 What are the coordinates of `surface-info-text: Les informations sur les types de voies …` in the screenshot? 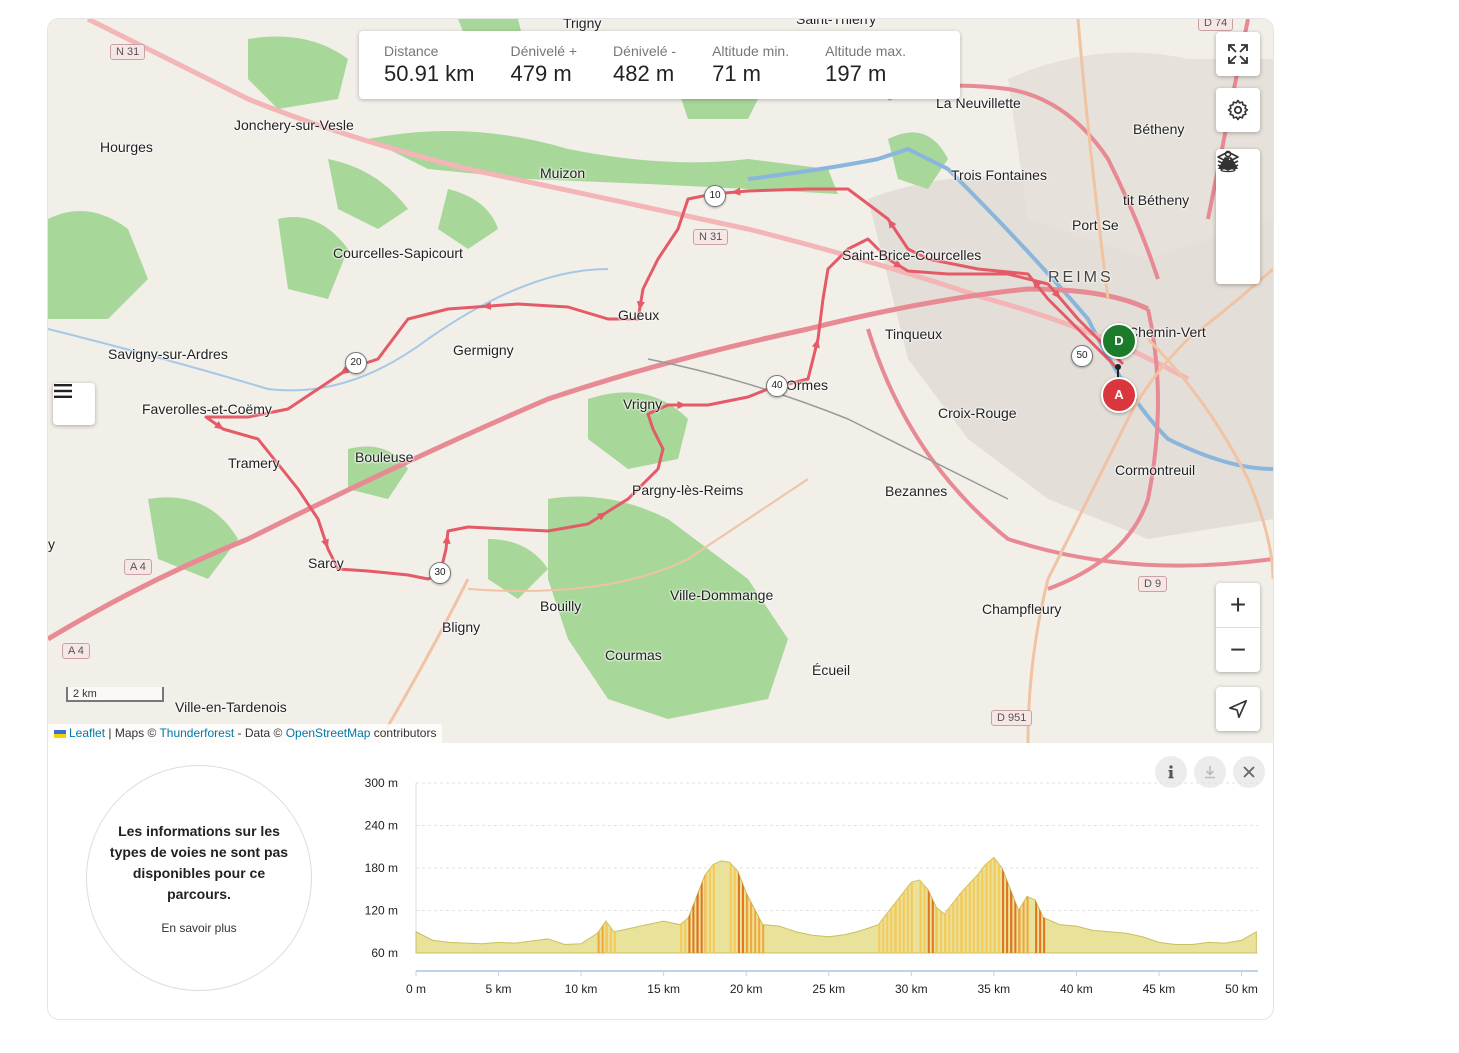 It's located at (199, 862).